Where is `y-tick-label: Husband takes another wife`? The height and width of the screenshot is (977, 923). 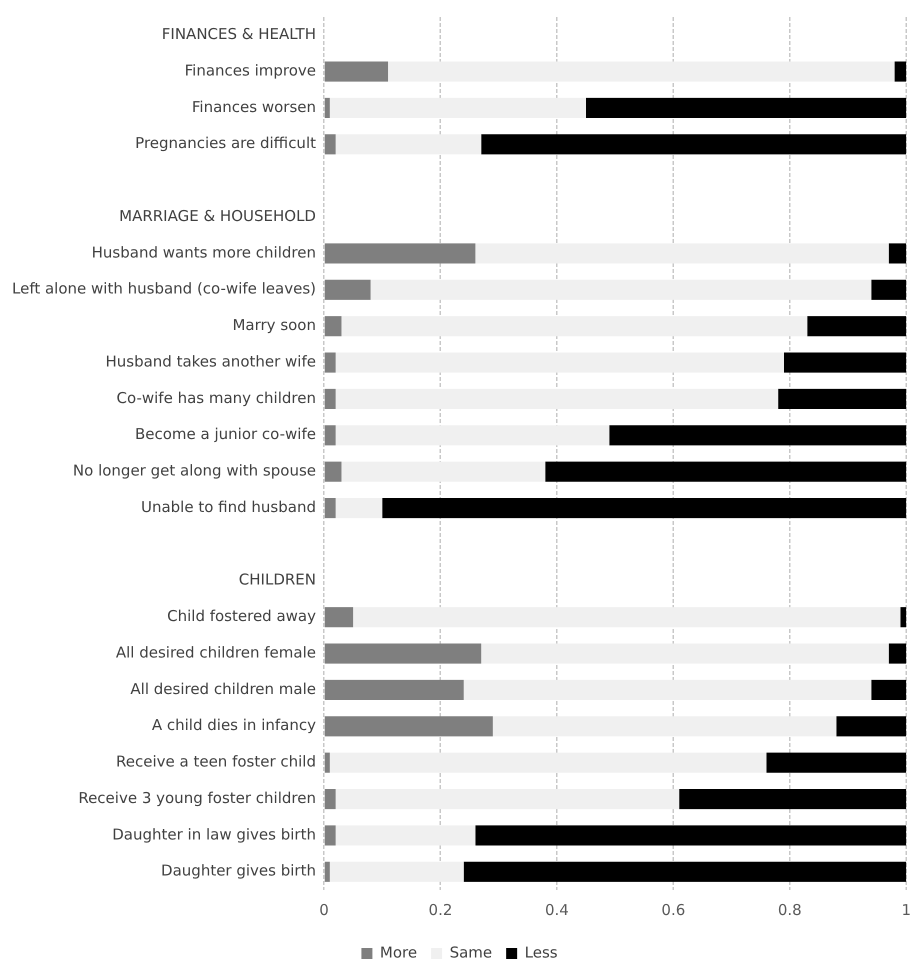
y-tick-label: Husband takes another wife is located at coordinates (210, 361).